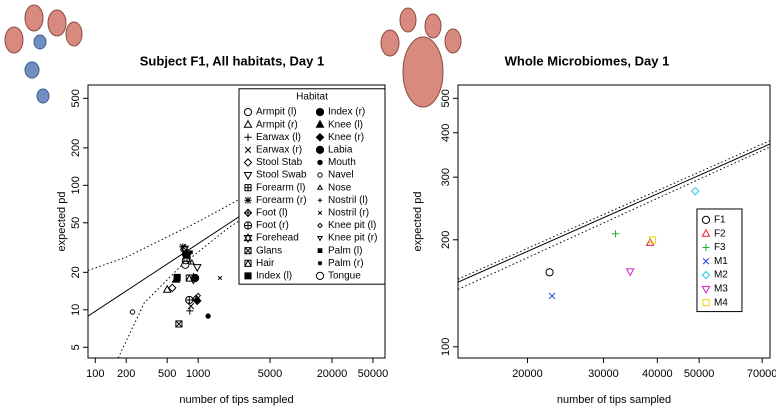  I want to click on legend-label: F3, so click(720, 247).